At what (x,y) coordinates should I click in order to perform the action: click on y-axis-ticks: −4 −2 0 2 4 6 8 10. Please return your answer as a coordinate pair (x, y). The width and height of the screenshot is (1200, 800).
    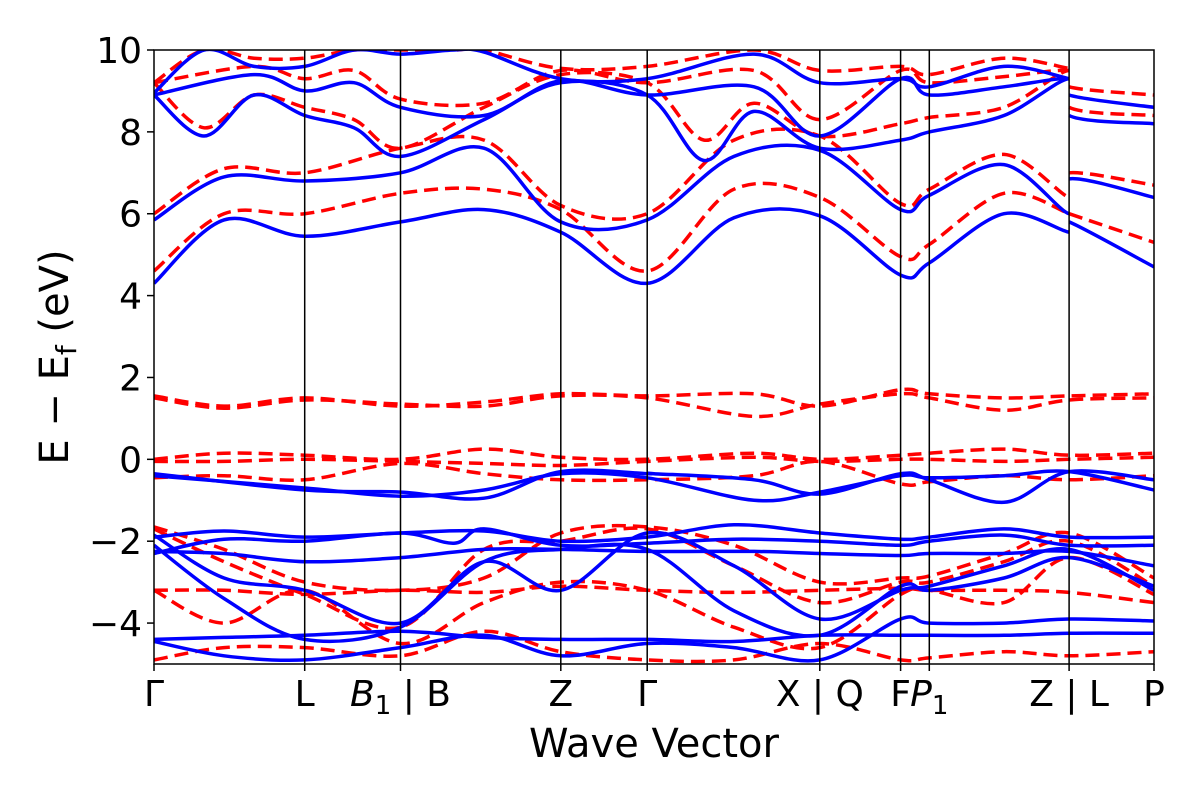
    Looking at the image, I should click on (121, 338).